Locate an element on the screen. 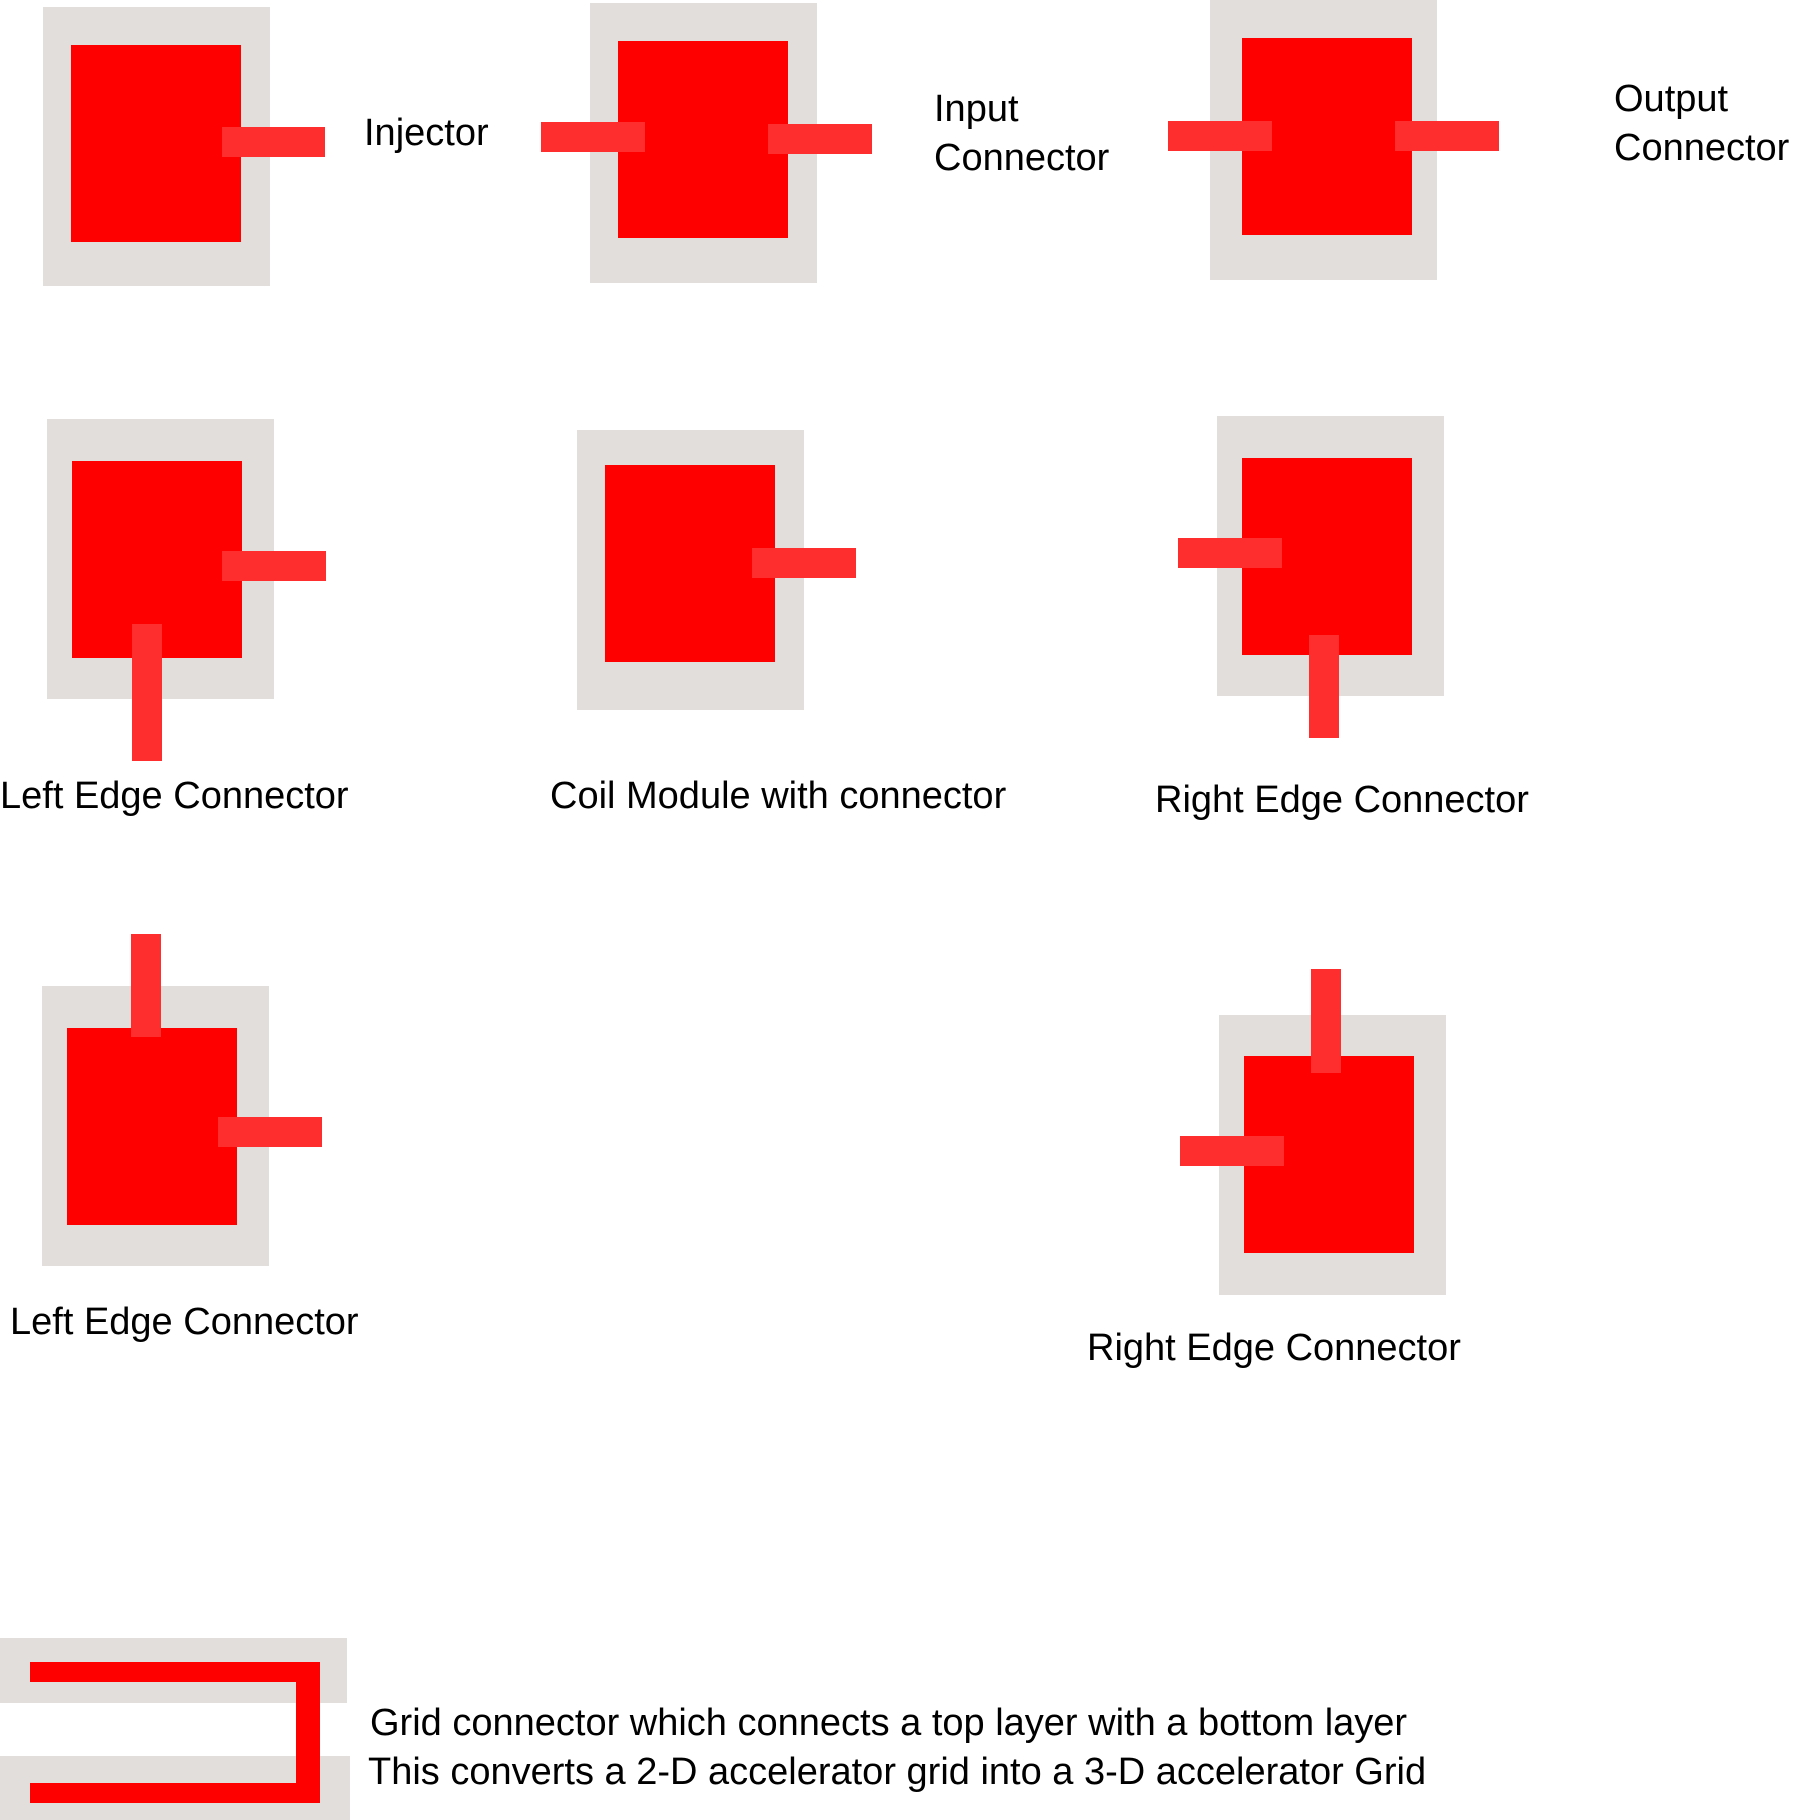  left-edge-connector-label: Left Edge Connector is located at coordinates (174, 796).